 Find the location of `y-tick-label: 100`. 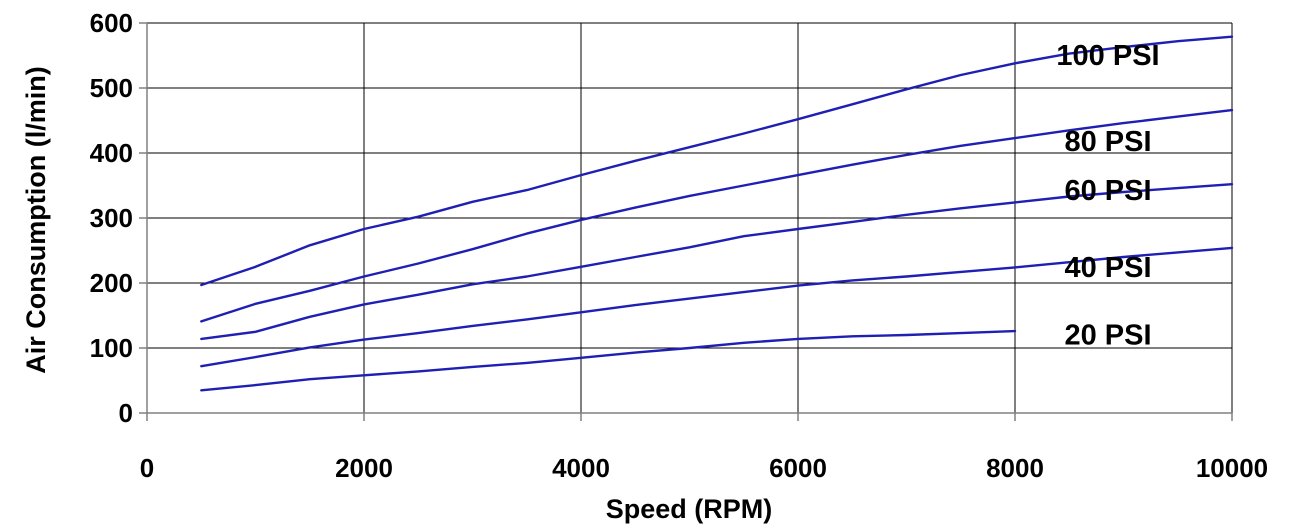

y-tick-label: 100 is located at coordinates (111, 348).